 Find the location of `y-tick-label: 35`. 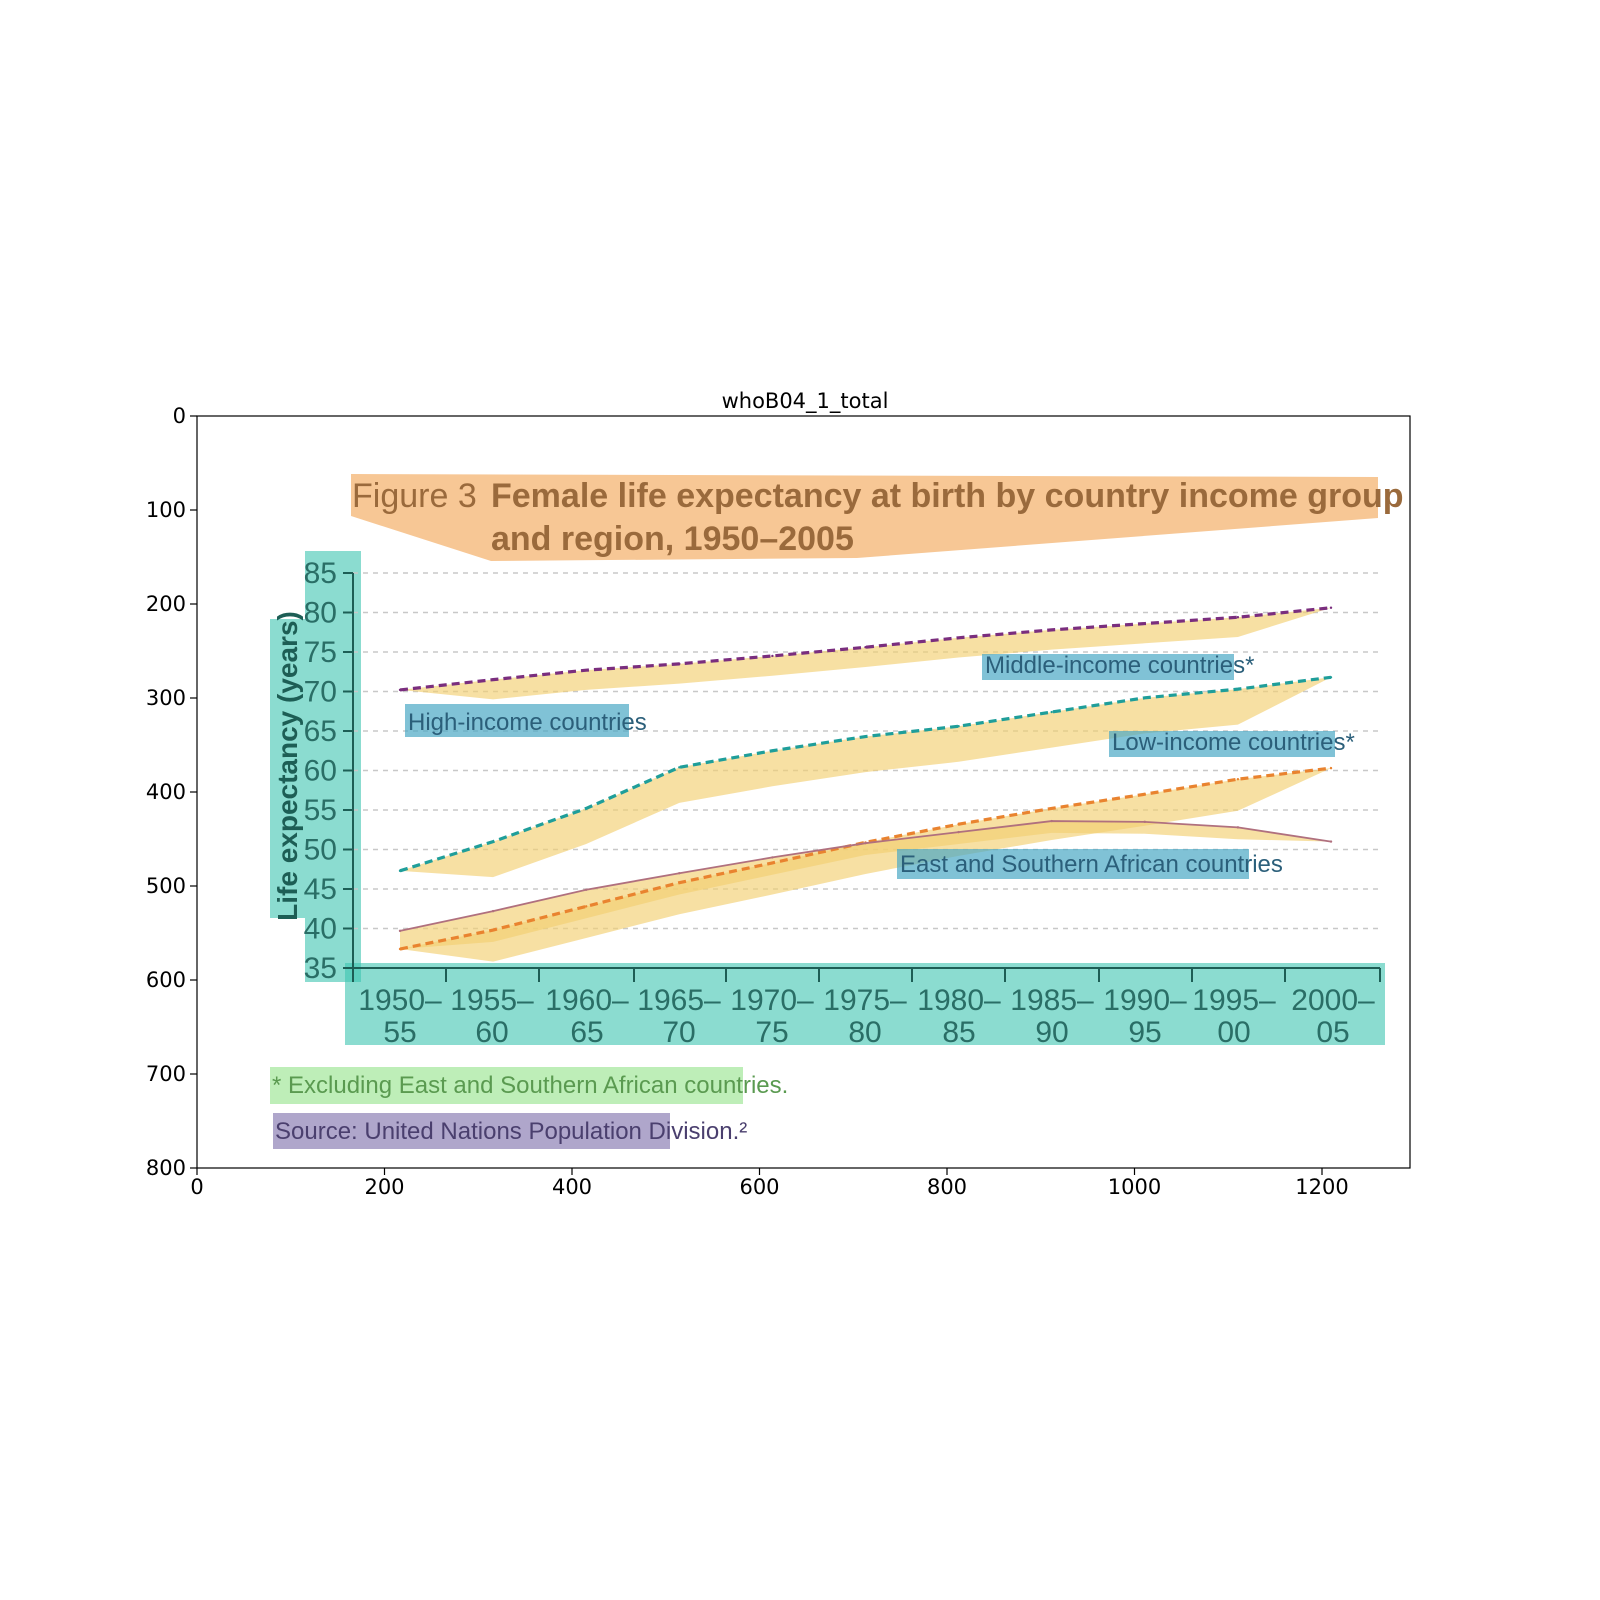

y-tick-label: 35 is located at coordinates (320, 968).